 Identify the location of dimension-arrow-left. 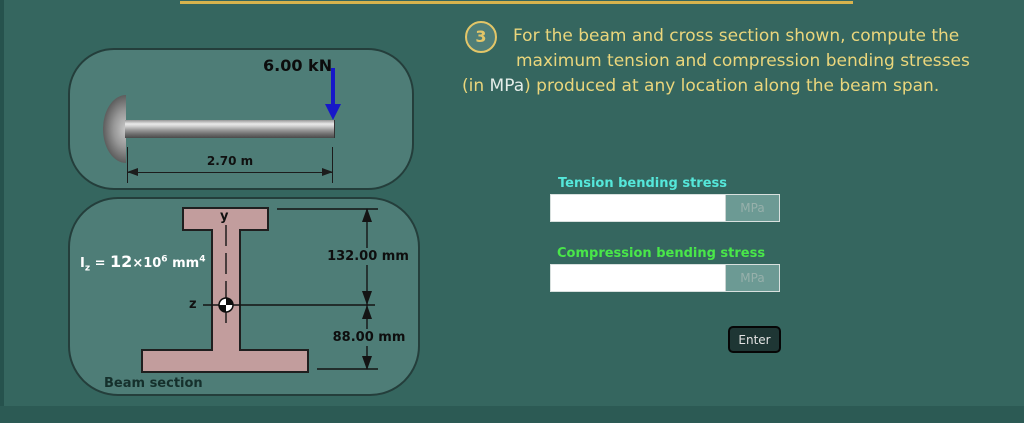
(132, 172).